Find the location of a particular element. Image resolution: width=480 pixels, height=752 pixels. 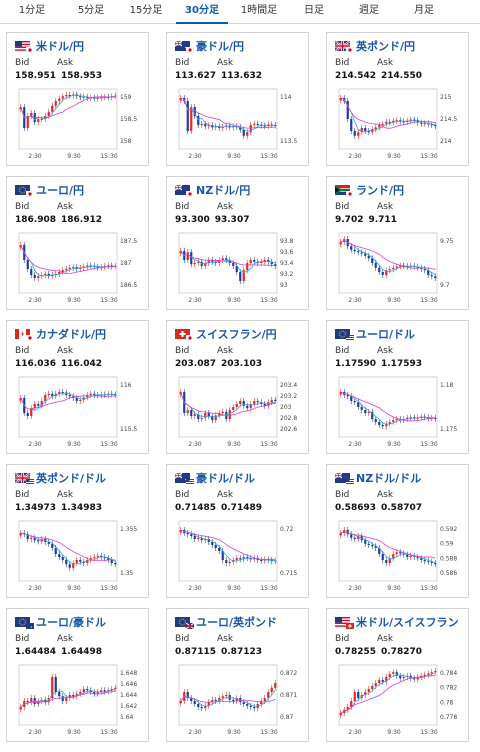

mini-chart: 215 214.5 214 2:30 9:30 15:30 is located at coordinates (398, 126).